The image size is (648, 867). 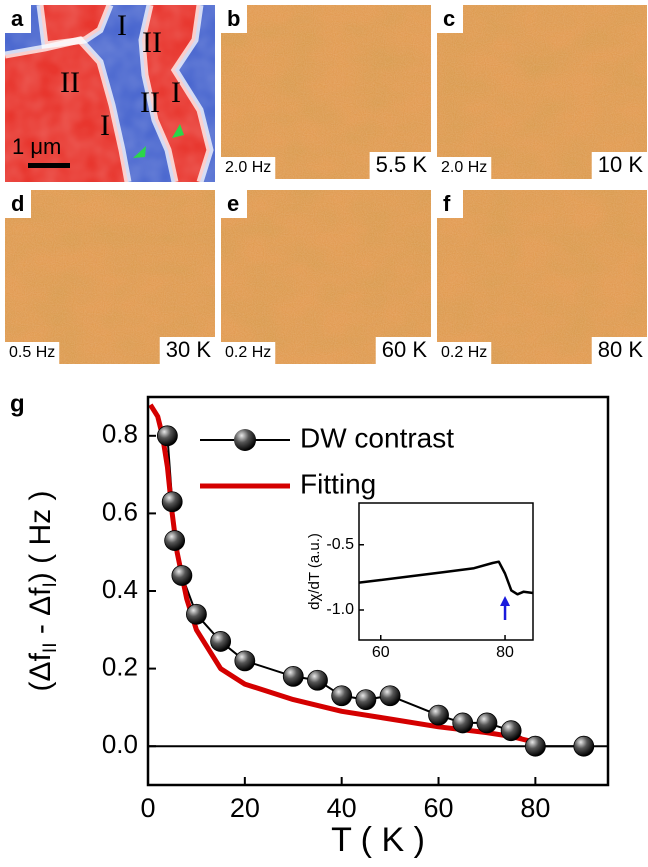 I want to click on x-tick-label: 0, so click(x=147, y=808).